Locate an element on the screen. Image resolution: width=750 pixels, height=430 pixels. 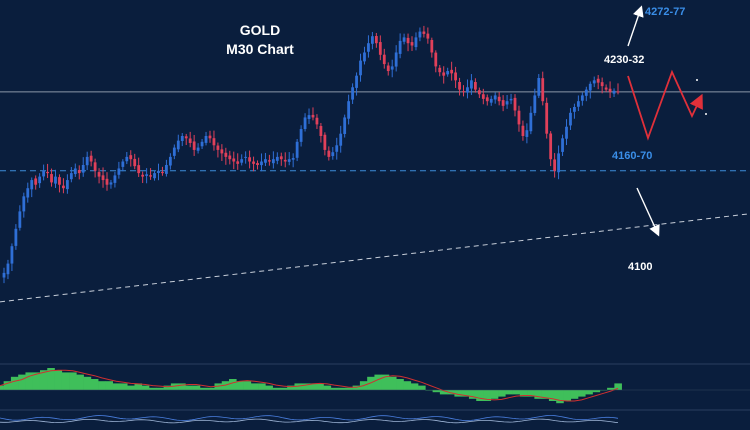
resistance-label: 4230-32 is located at coordinates (624, 60).